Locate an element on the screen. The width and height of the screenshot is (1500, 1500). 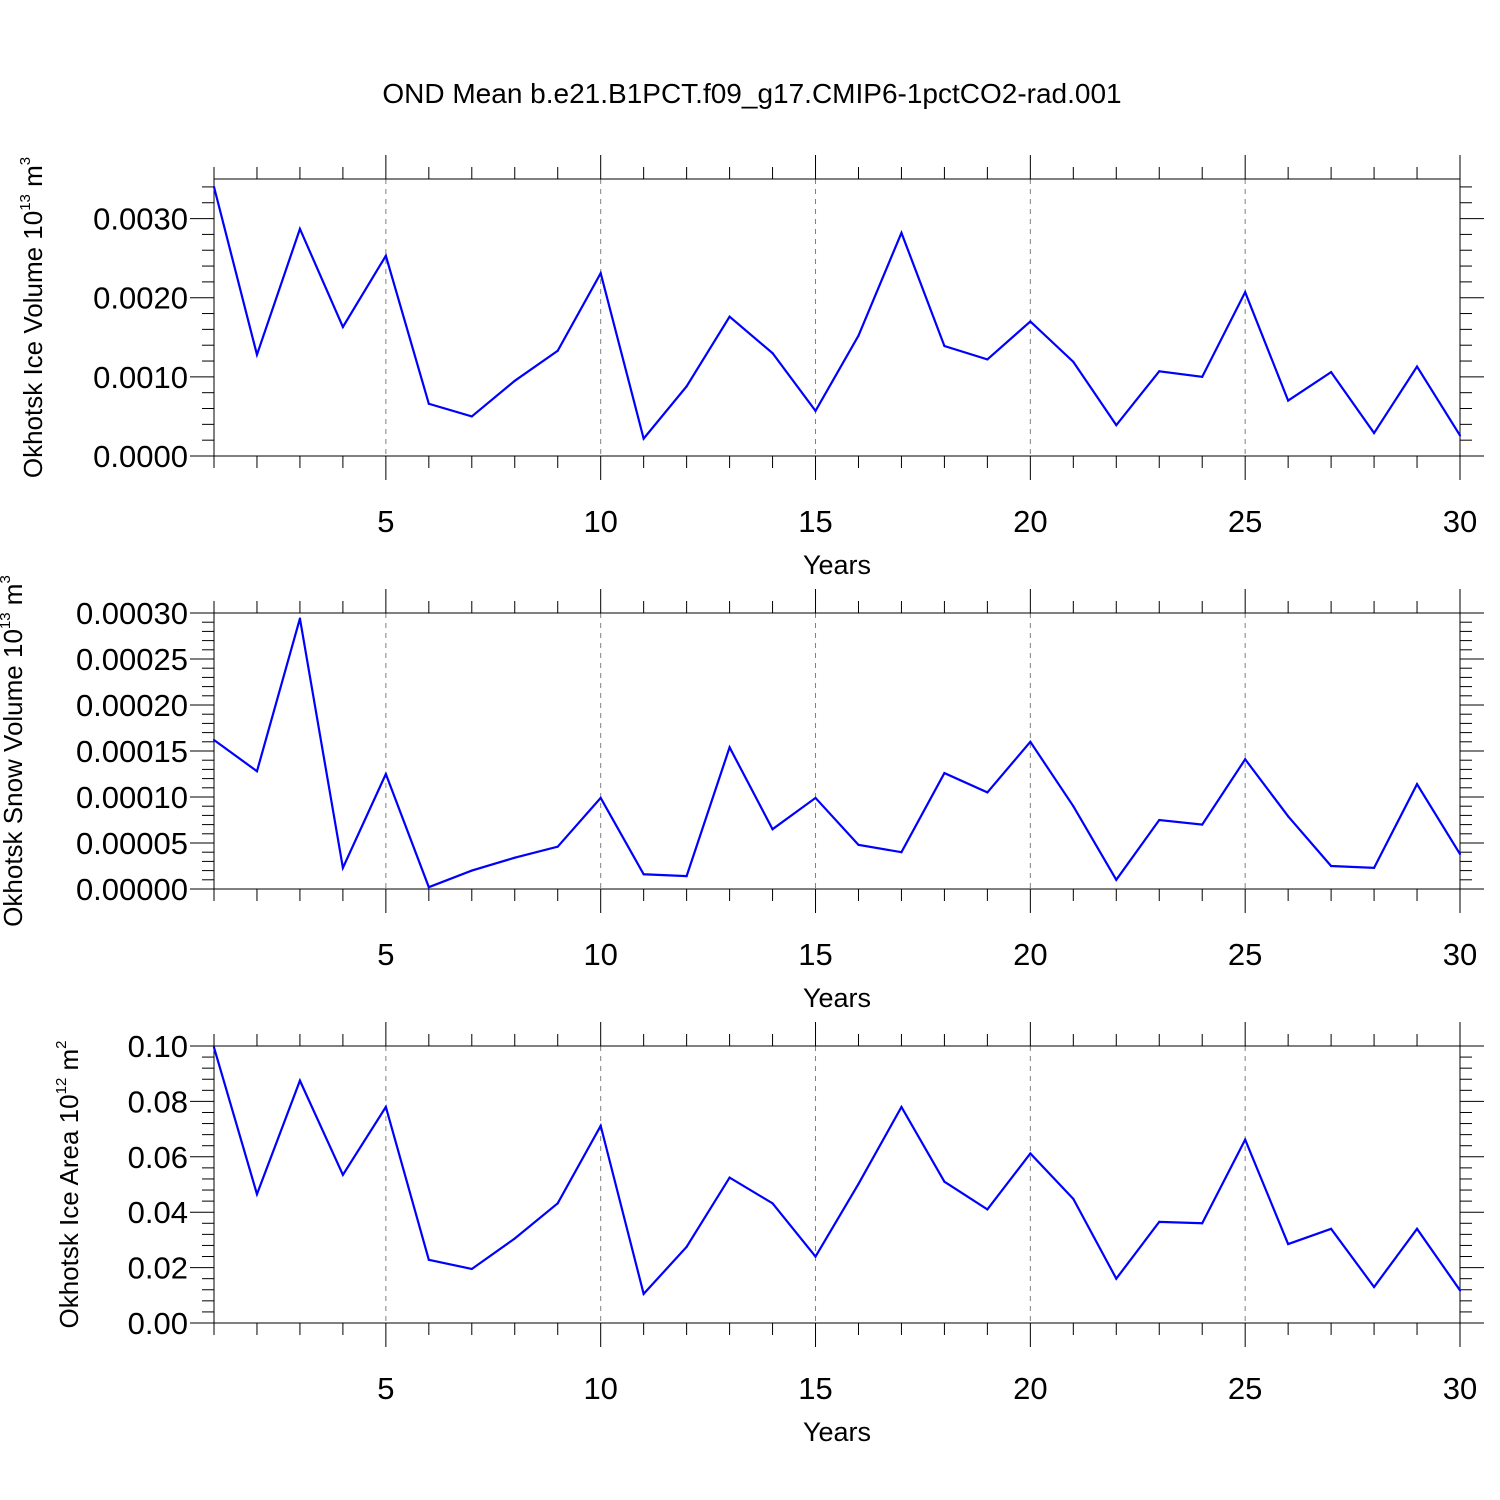
y-axis-label-main: Okhotsk Ice Volume 10 is located at coordinates (33, 344).